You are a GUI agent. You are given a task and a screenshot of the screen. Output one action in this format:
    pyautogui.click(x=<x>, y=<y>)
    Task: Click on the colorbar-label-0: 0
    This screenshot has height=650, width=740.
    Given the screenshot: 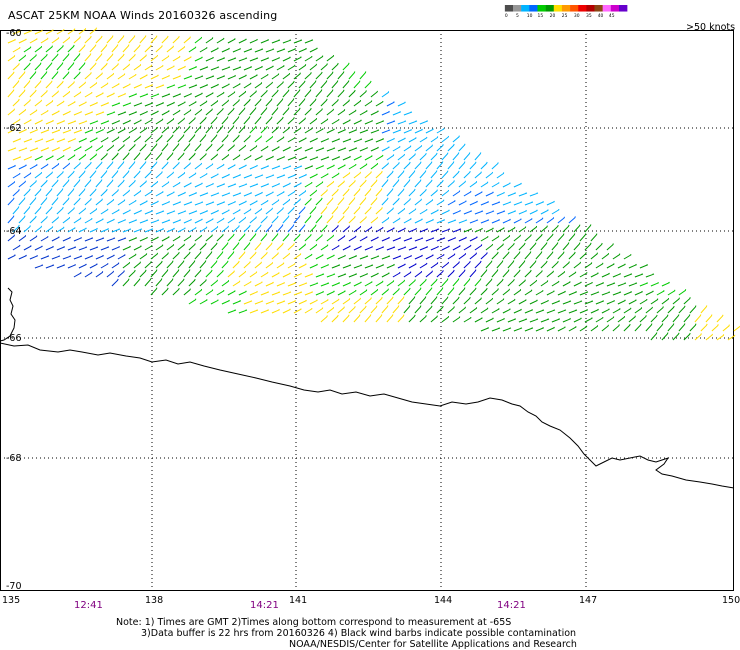 What is the action you would take?
    pyautogui.click(x=506, y=16)
    